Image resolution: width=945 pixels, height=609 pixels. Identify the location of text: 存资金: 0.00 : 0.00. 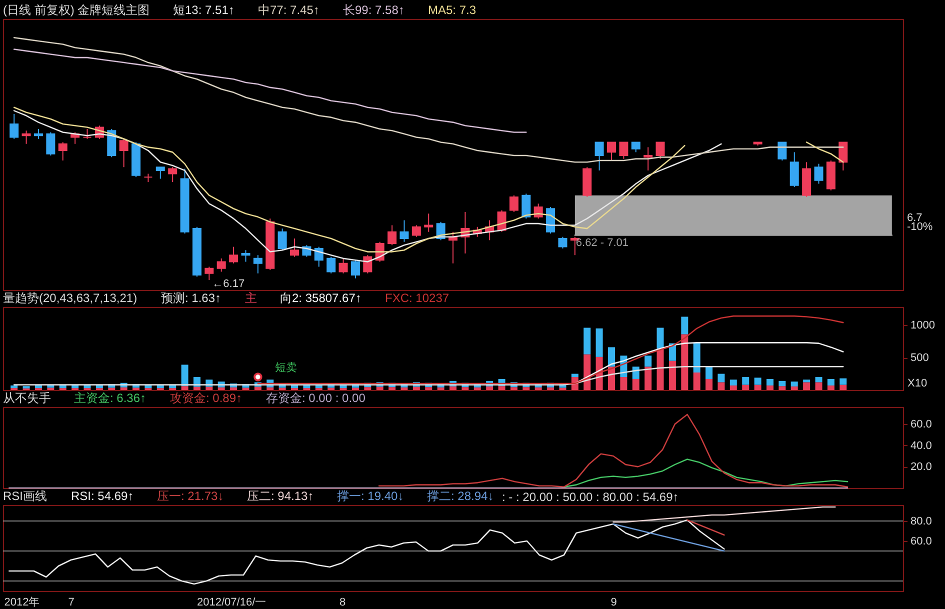
(316, 398).